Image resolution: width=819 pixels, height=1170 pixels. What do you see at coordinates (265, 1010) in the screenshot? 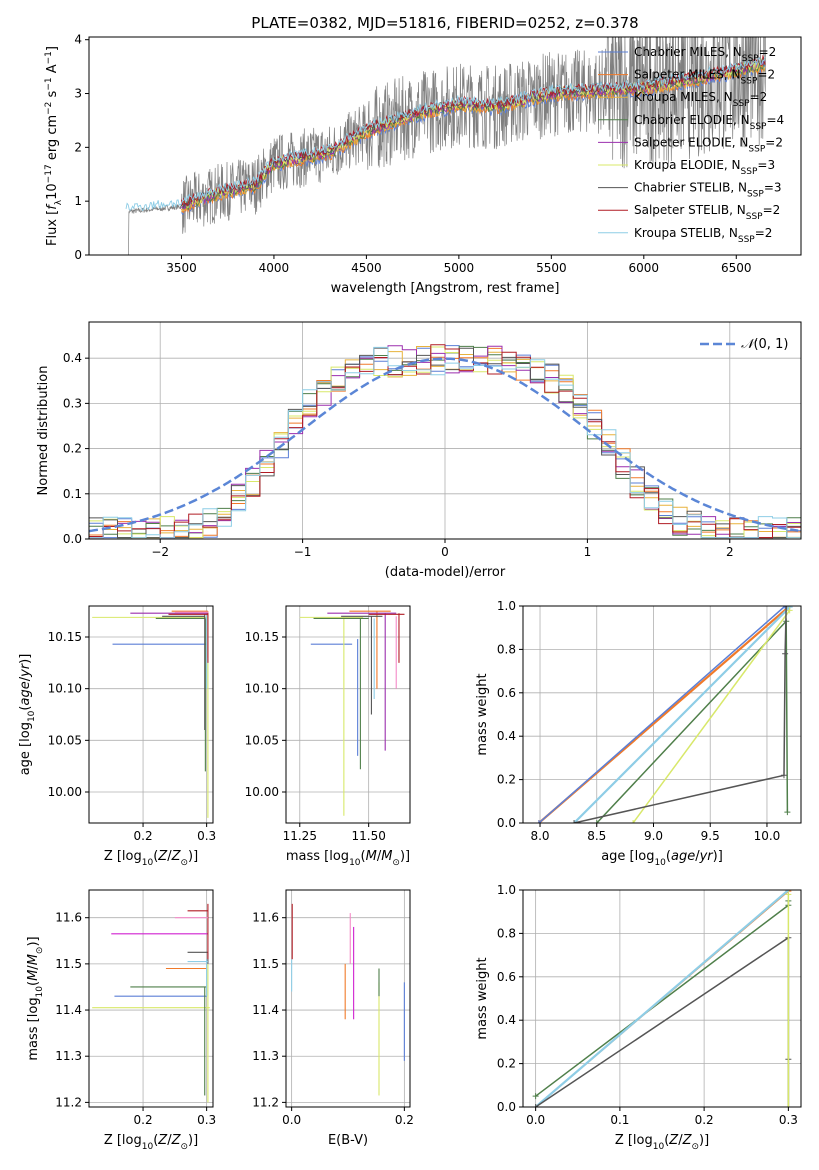
I see `y-tick-label: 11.4` at bounding box center [265, 1010].